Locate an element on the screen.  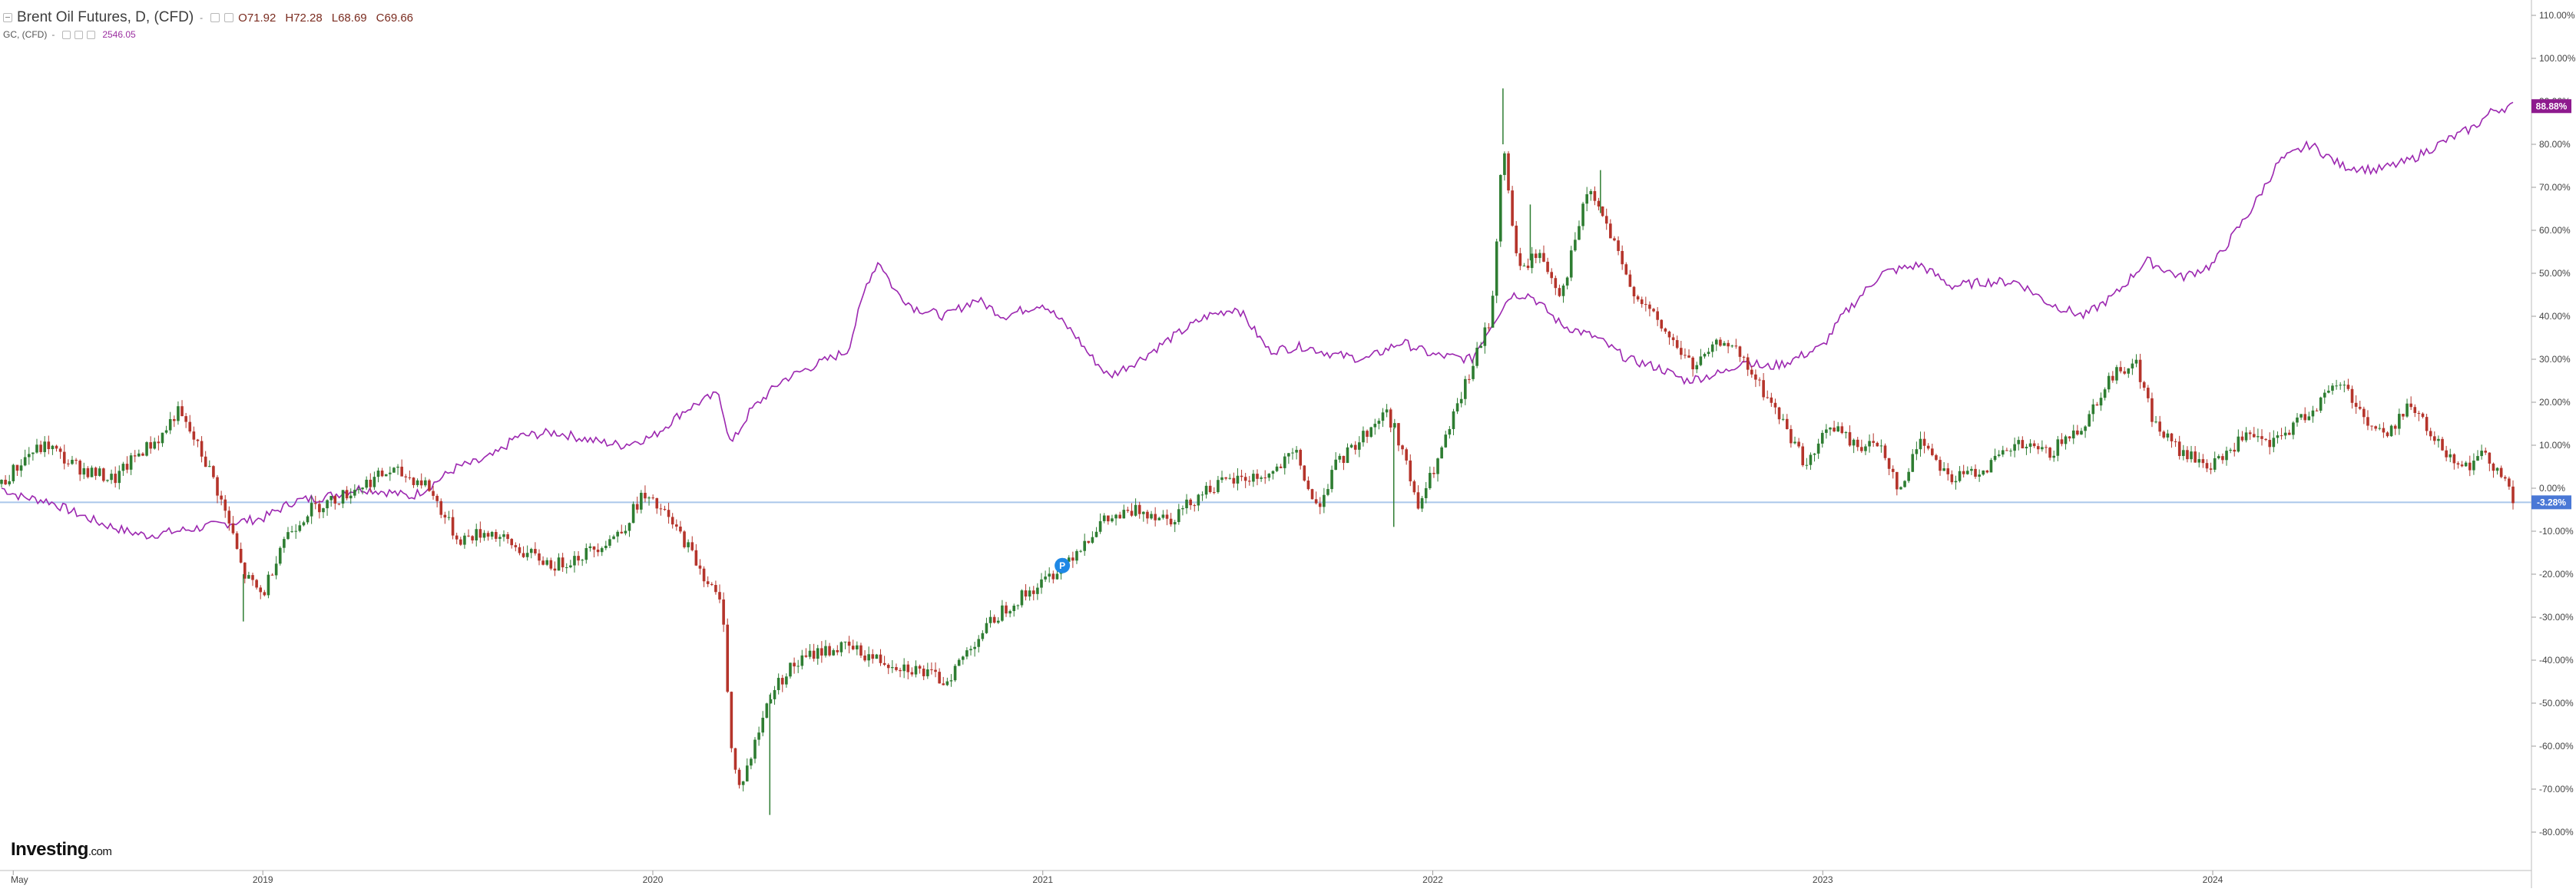
x-tick-label: 2023 is located at coordinates (1823, 879).